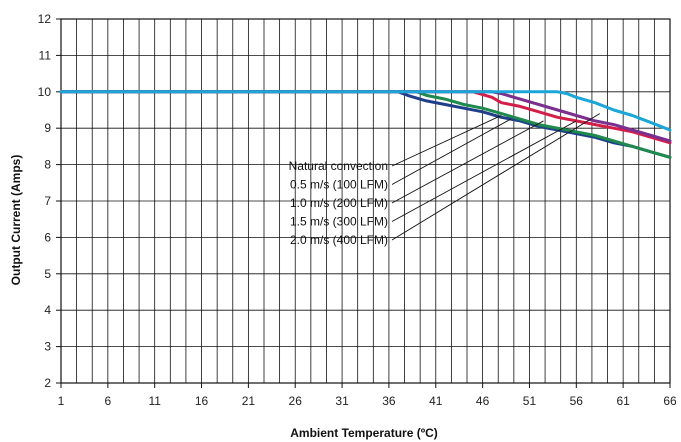  I want to click on leader-line-ms15, so click(484, 171).